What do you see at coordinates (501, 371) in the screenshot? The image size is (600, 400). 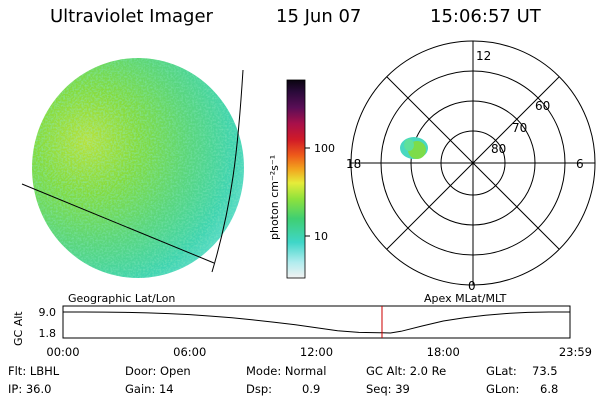 I see `glat-label: GLat:` at bounding box center [501, 371].